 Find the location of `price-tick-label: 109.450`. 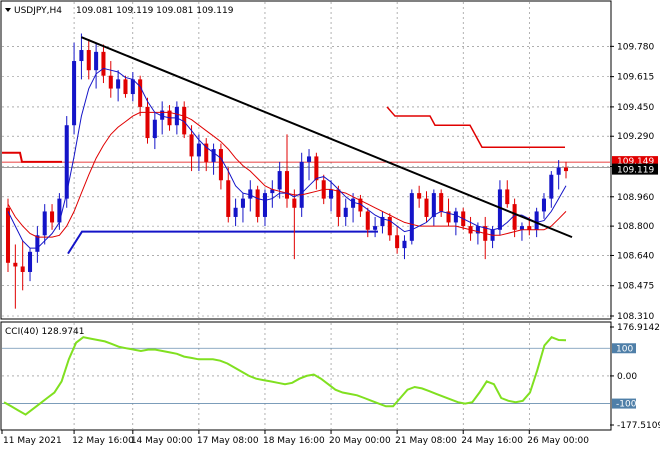

price-tick-label: 109.450 is located at coordinates (635, 108).